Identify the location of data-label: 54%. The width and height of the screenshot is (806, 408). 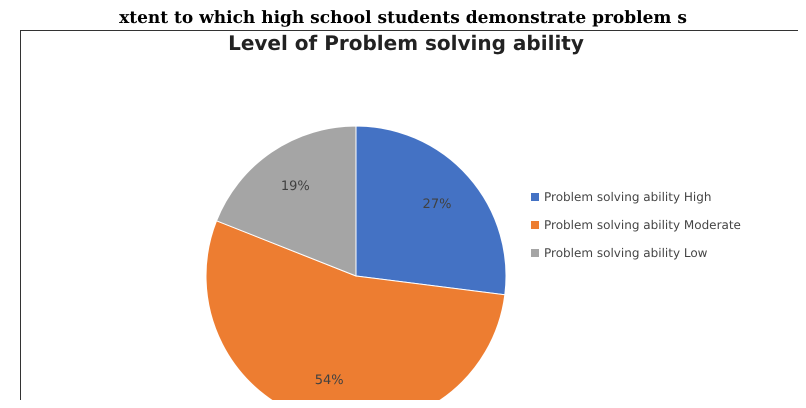
(329, 380).